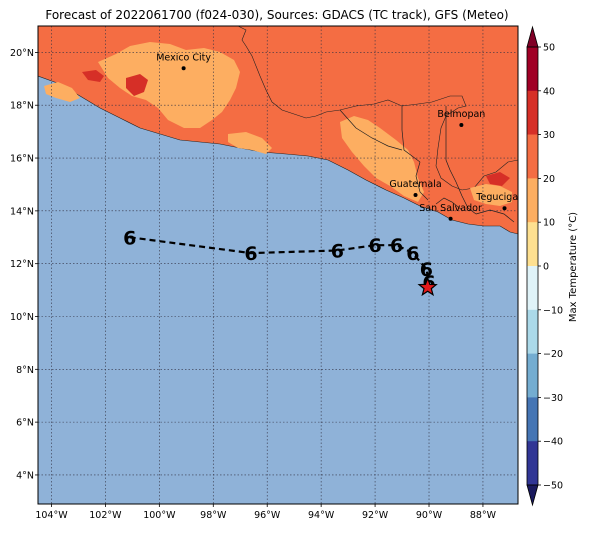 Image resolution: width=592 pixels, height=533 pixels. Describe the element at coordinates (549, 91) in the screenshot. I see `colorbar-tick-label: 40` at that location.